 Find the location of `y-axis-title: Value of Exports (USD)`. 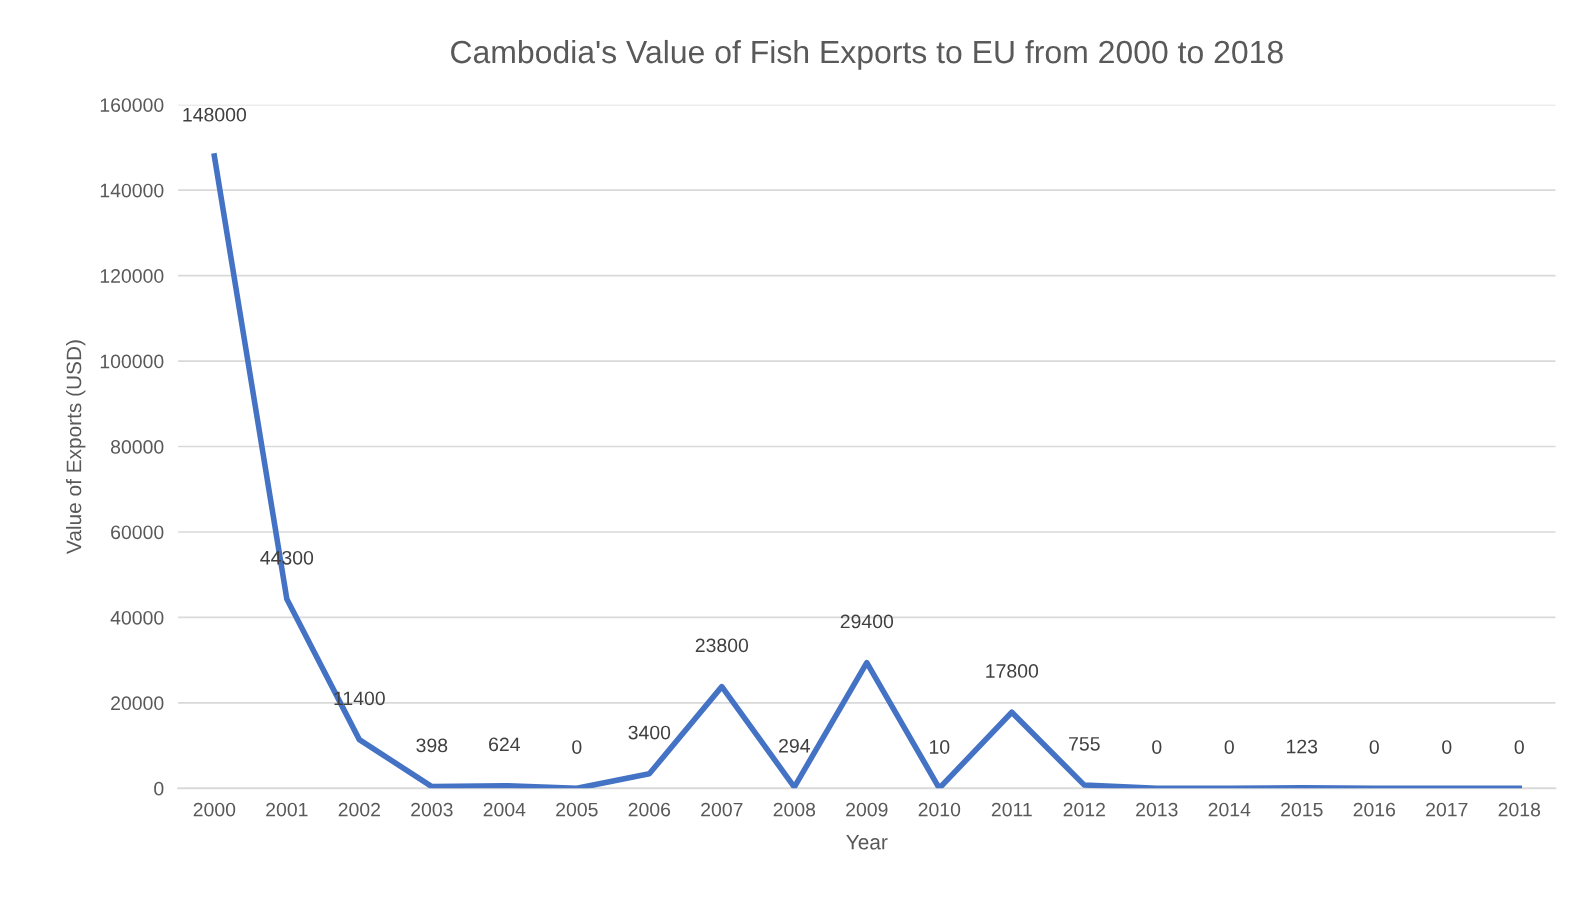

y-axis-title: Value of Exports (USD) is located at coordinates (76, 447).